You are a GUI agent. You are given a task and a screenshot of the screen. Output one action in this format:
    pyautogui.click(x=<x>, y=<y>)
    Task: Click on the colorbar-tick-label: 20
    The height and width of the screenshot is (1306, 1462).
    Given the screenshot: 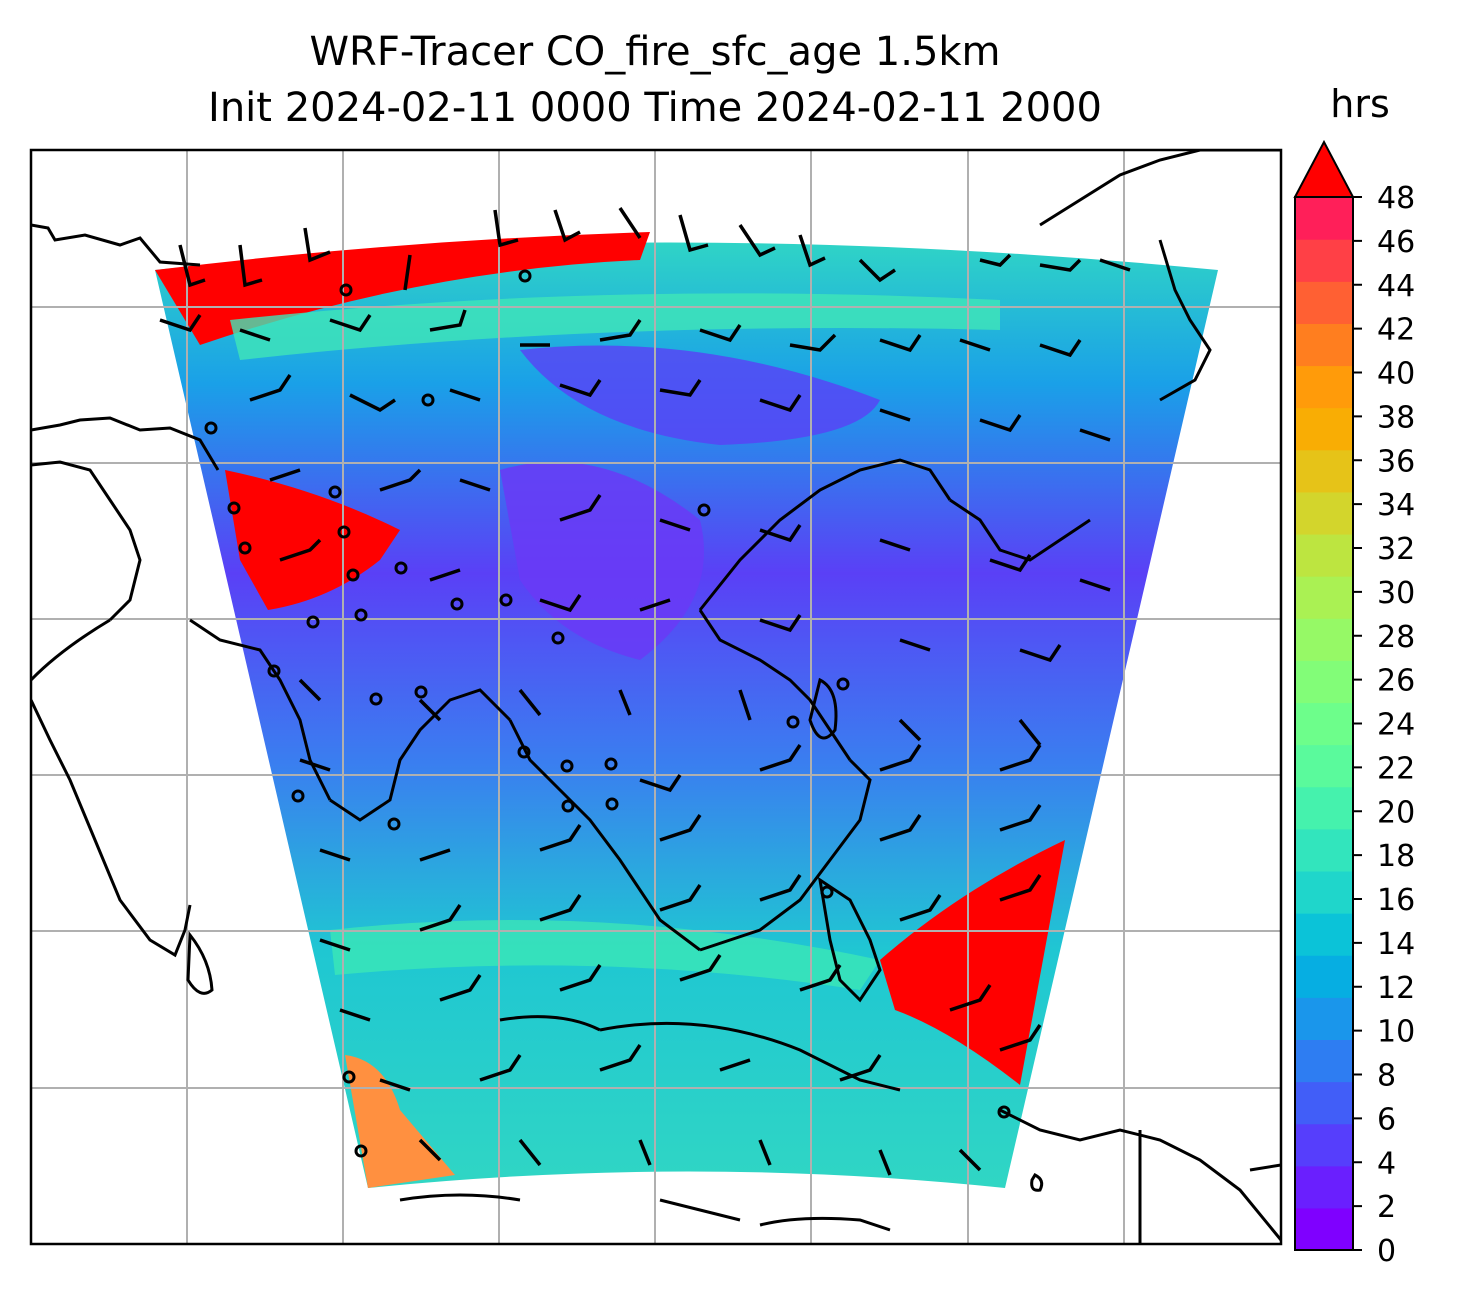 What is the action you would take?
    pyautogui.click(x=1396, y=812)
    